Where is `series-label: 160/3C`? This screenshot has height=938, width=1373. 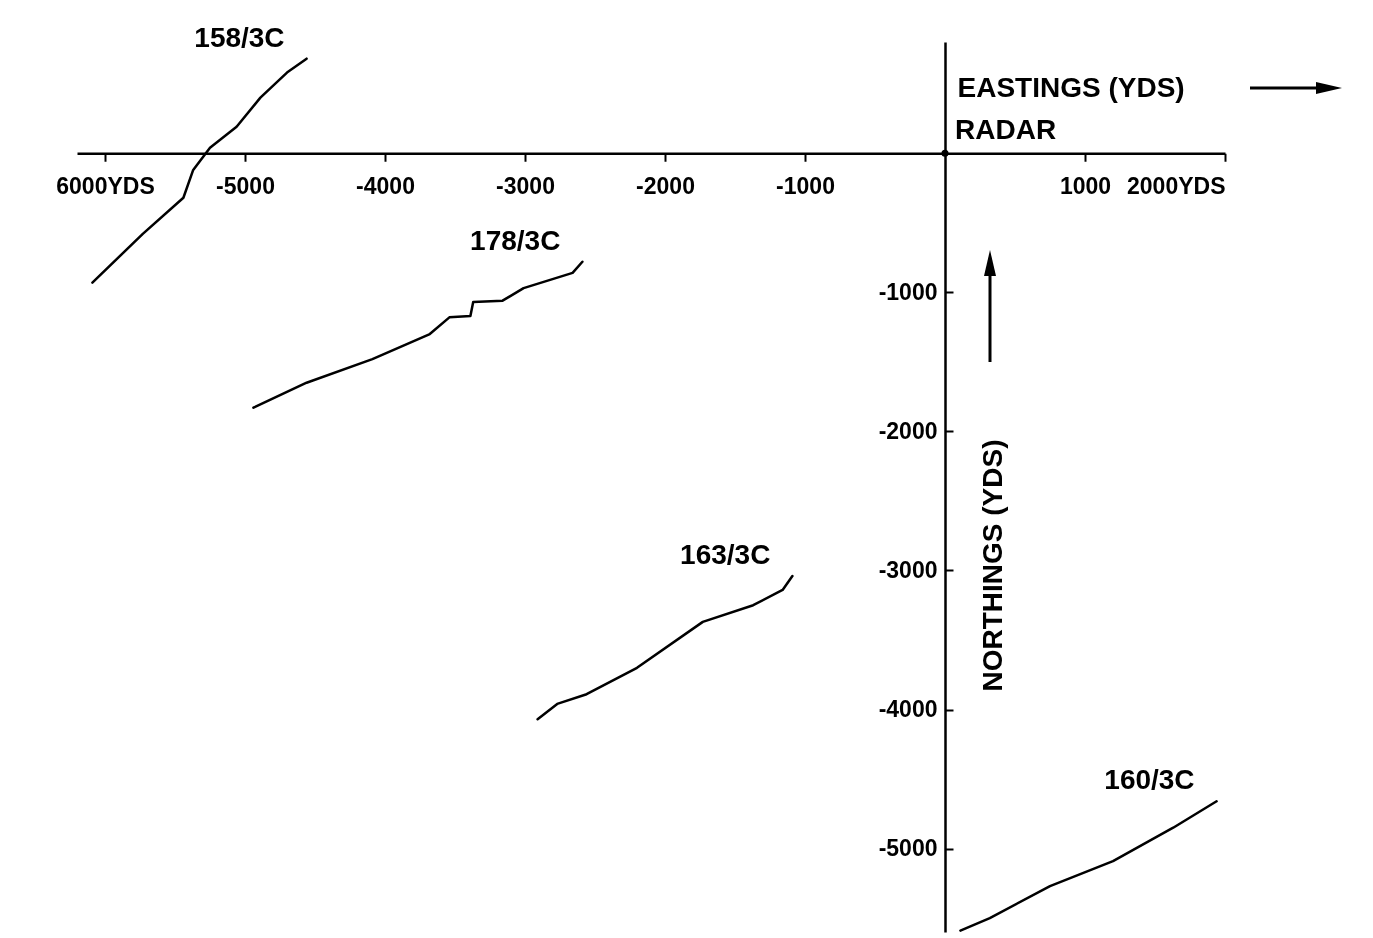 series-label: 160/3C is located at coordinates (1149, 780).